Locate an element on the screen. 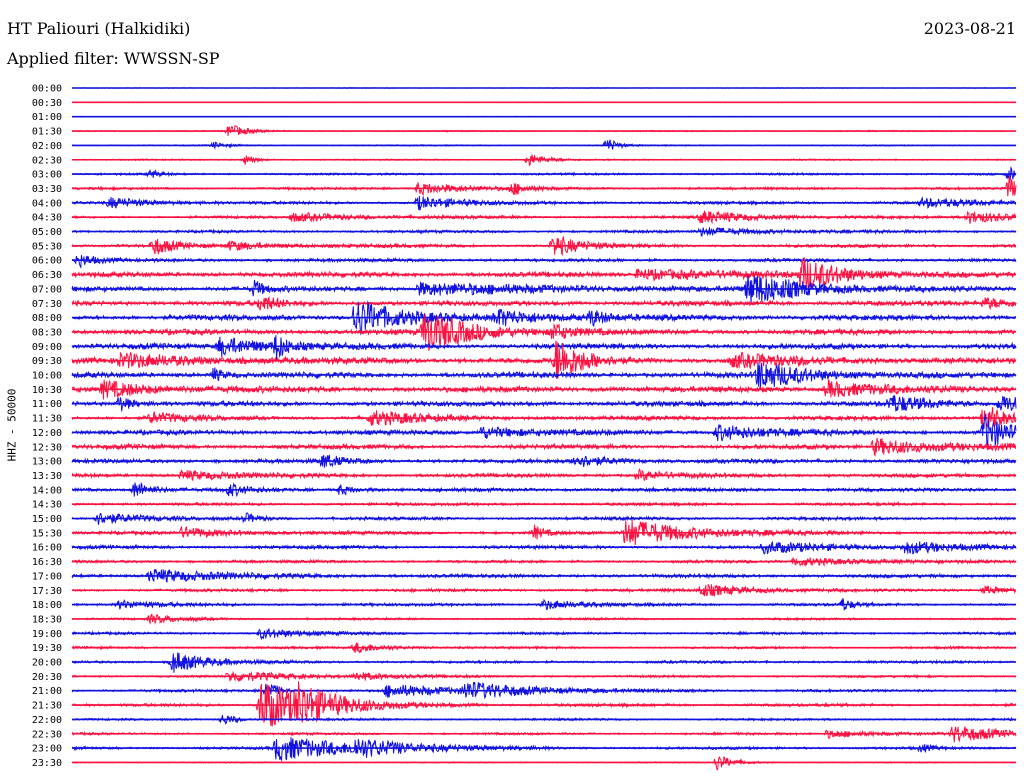 The width and height of the screenshot is (1024, 780). time-label-1300: 13:00 is located at coordinates (47, 462).